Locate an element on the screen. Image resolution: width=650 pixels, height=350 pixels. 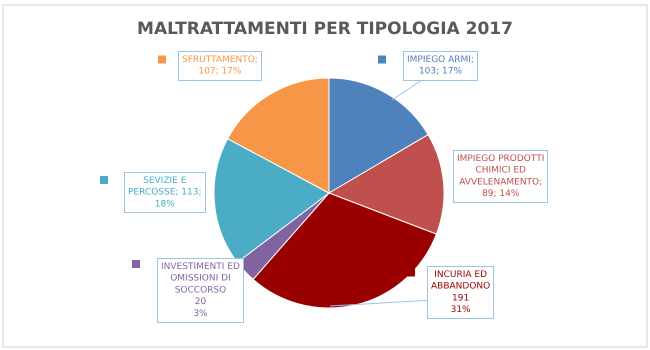
chart-title: MALTRATTAMENTI PER TIPOLOGIA 2017 is located at coordinates (325, 28).